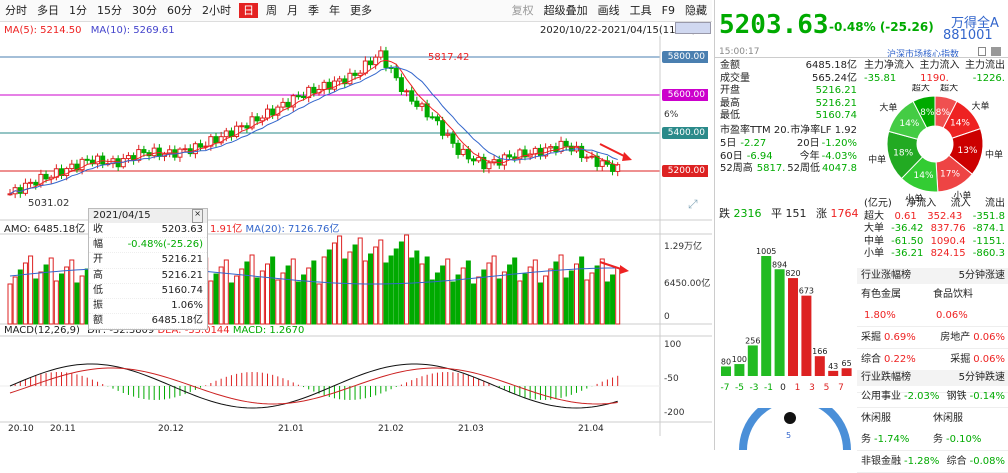 This screenshot has height=473, width=1008. I want to click on tool-button: F9, so click(668, 10).